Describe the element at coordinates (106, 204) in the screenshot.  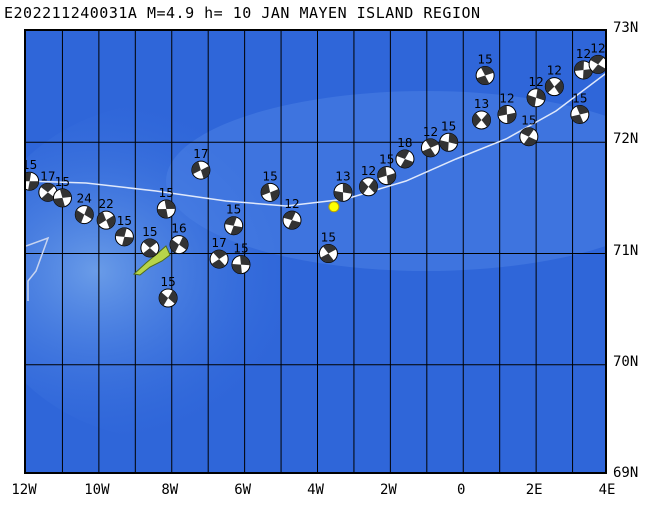
I see `depth-label: 22` at that location.